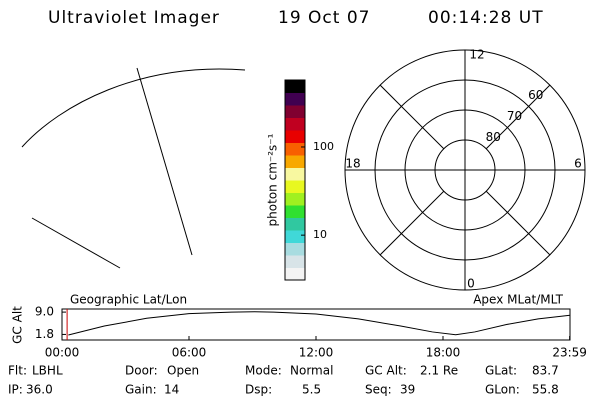  Describe the element at coordinates (18, 325) in the screenshot. I see `y-axis-label: GC Alt` at that location.